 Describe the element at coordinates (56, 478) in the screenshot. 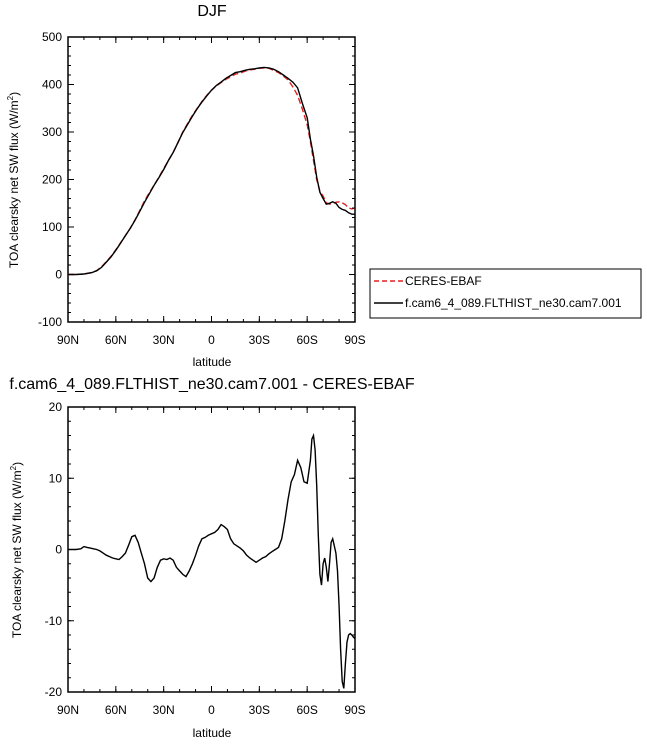

I see `bottom-y-tick-label: 10` at that location.